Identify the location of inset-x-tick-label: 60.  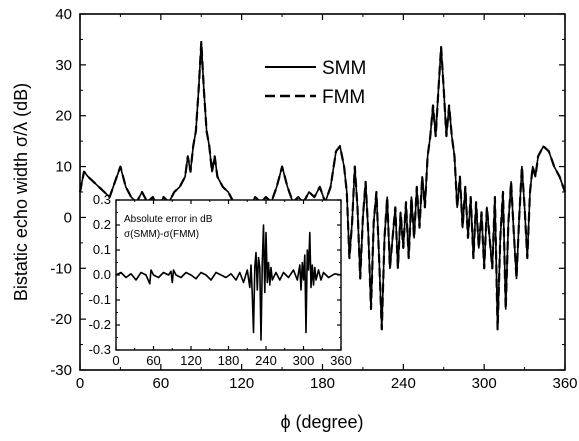
(153, 360).